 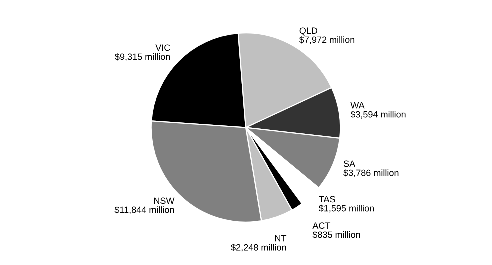 What do you see at coordinates (163, 48) in the screenshot?
I see `slice-label: VIC` at bounding box center [163, 48].